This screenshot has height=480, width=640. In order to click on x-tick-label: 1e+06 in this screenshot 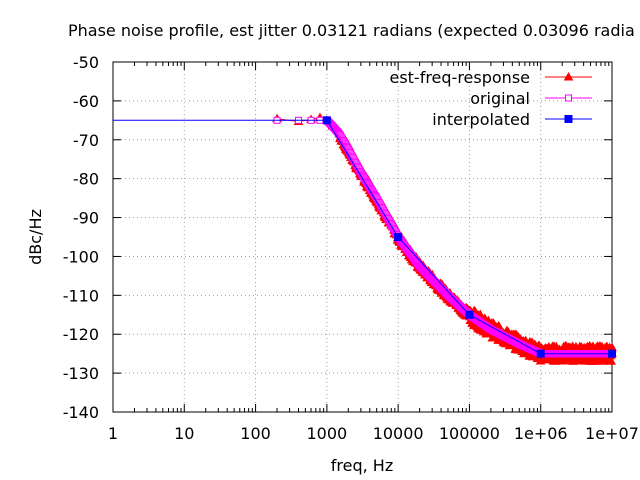, I will do `click(541, 433)`.